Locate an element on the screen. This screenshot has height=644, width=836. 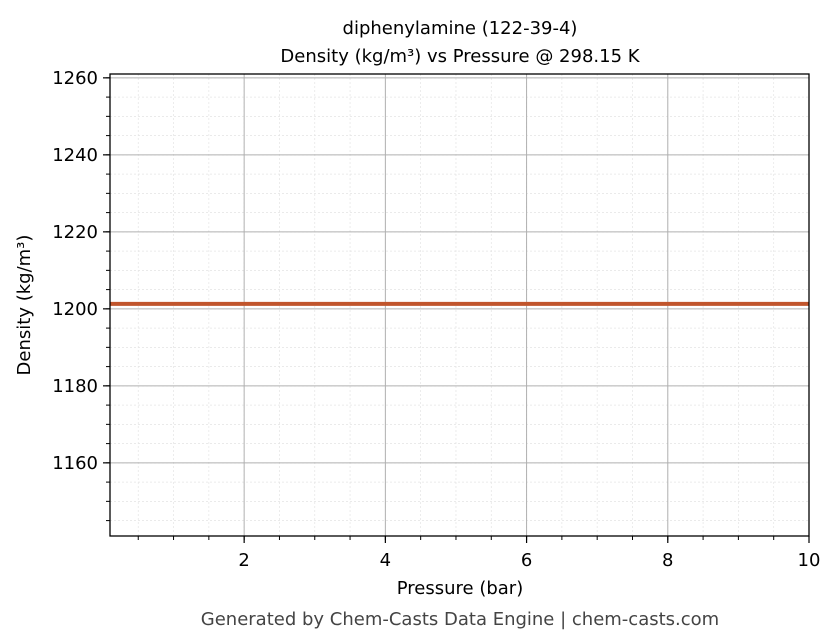
y-tick-label: 1240 is located at coordinates (75, 155).